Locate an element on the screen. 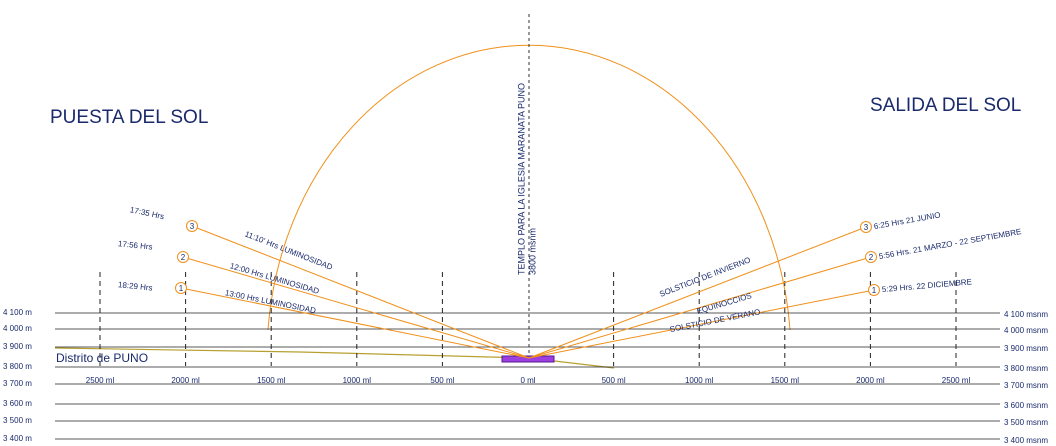  right-title: SALIDA DEL SOL is located at coordinates (945, 105).